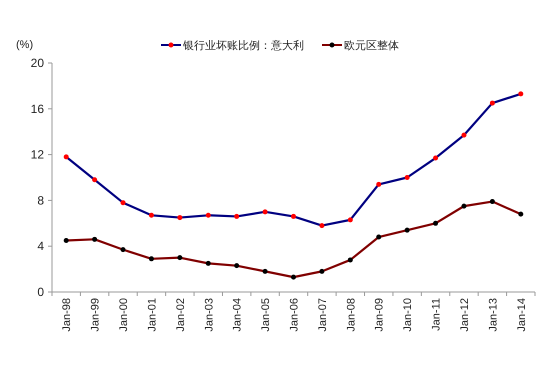 Image resolution: width=558 pixels, height=370 pixels. I want to click on x-tick-label: Jan-09, so click(380, 315).